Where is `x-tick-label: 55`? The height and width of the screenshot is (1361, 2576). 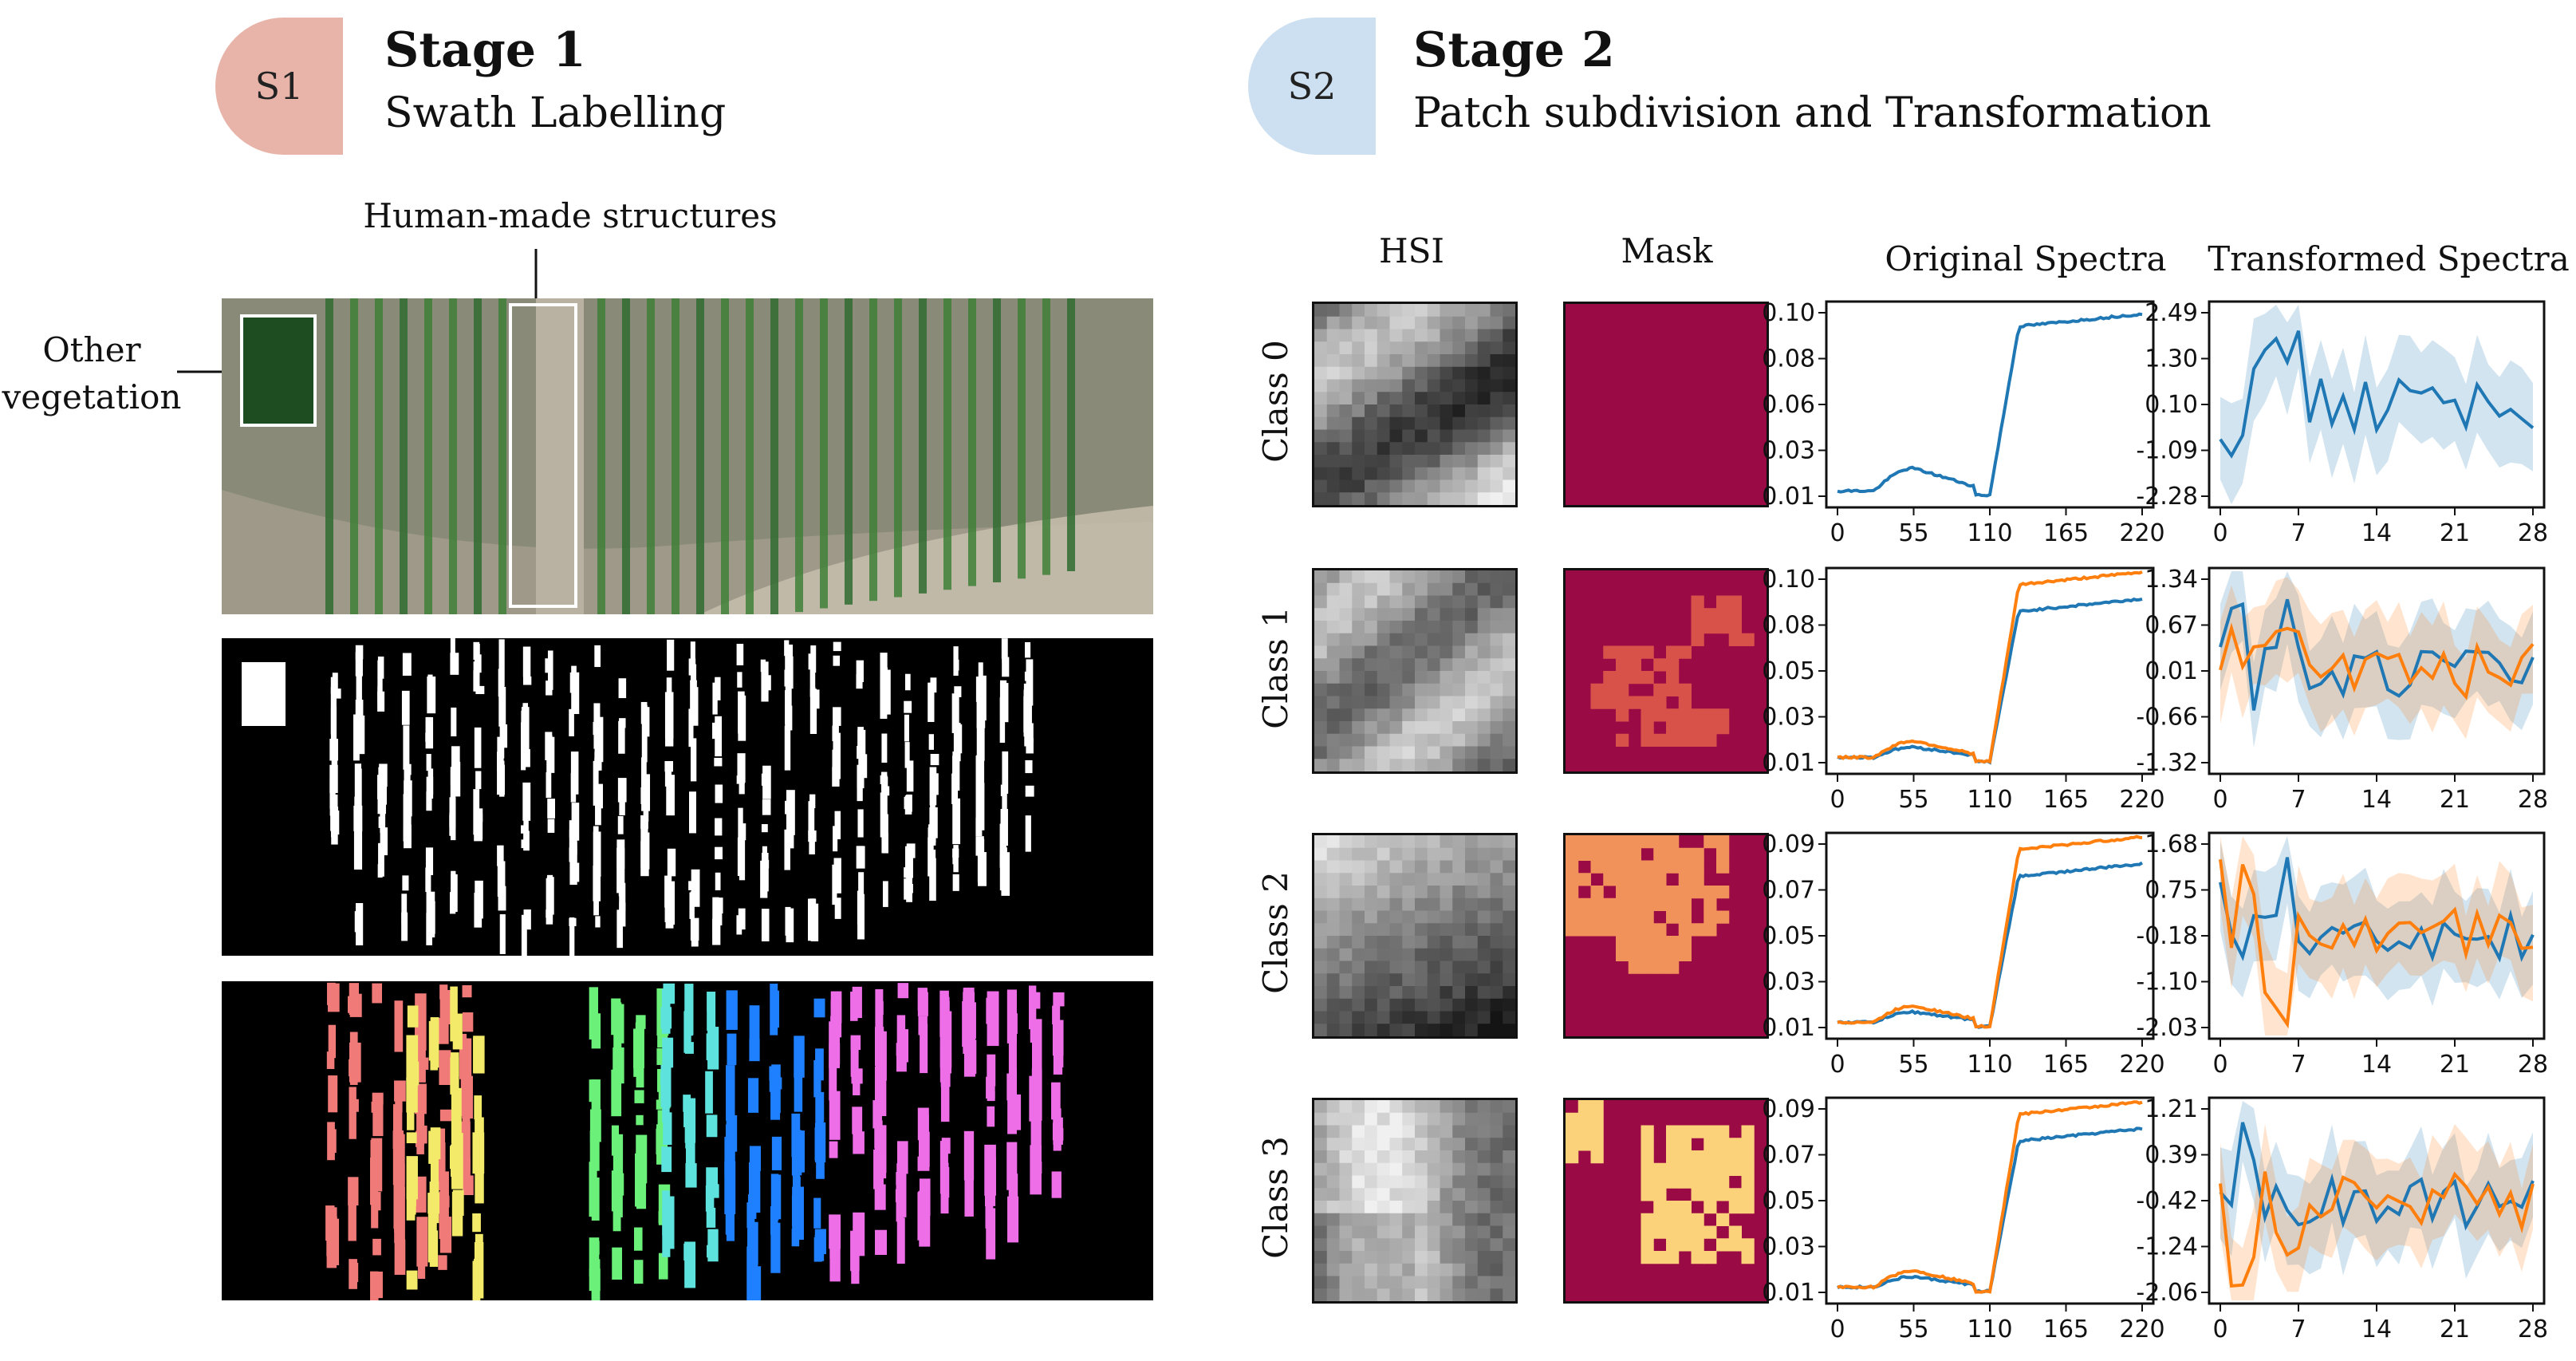 x-tick-label: 55 is located at coordinates (1913, 533).